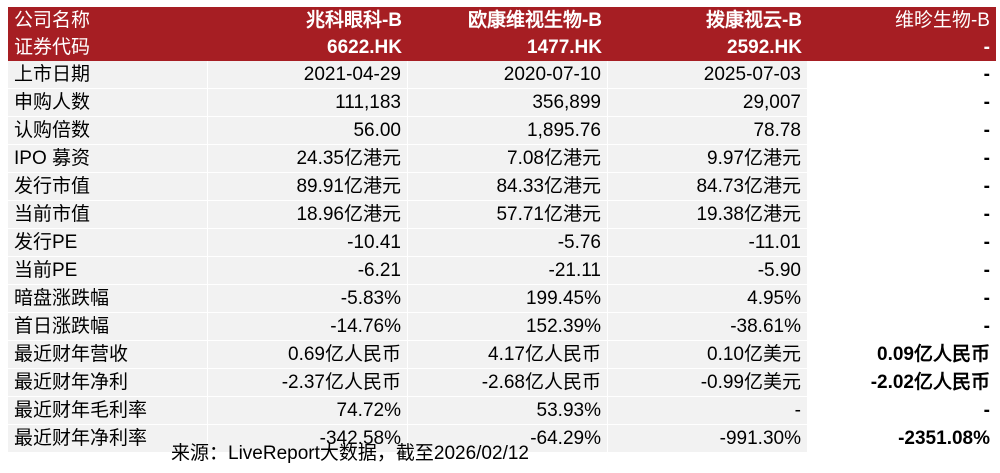 The width and height of the screenshot is (1000, 473). What do you see at coordinates (108, 271) in the screenshot?
I see `row-label: 当前PE` at bounding box center [108, 271].